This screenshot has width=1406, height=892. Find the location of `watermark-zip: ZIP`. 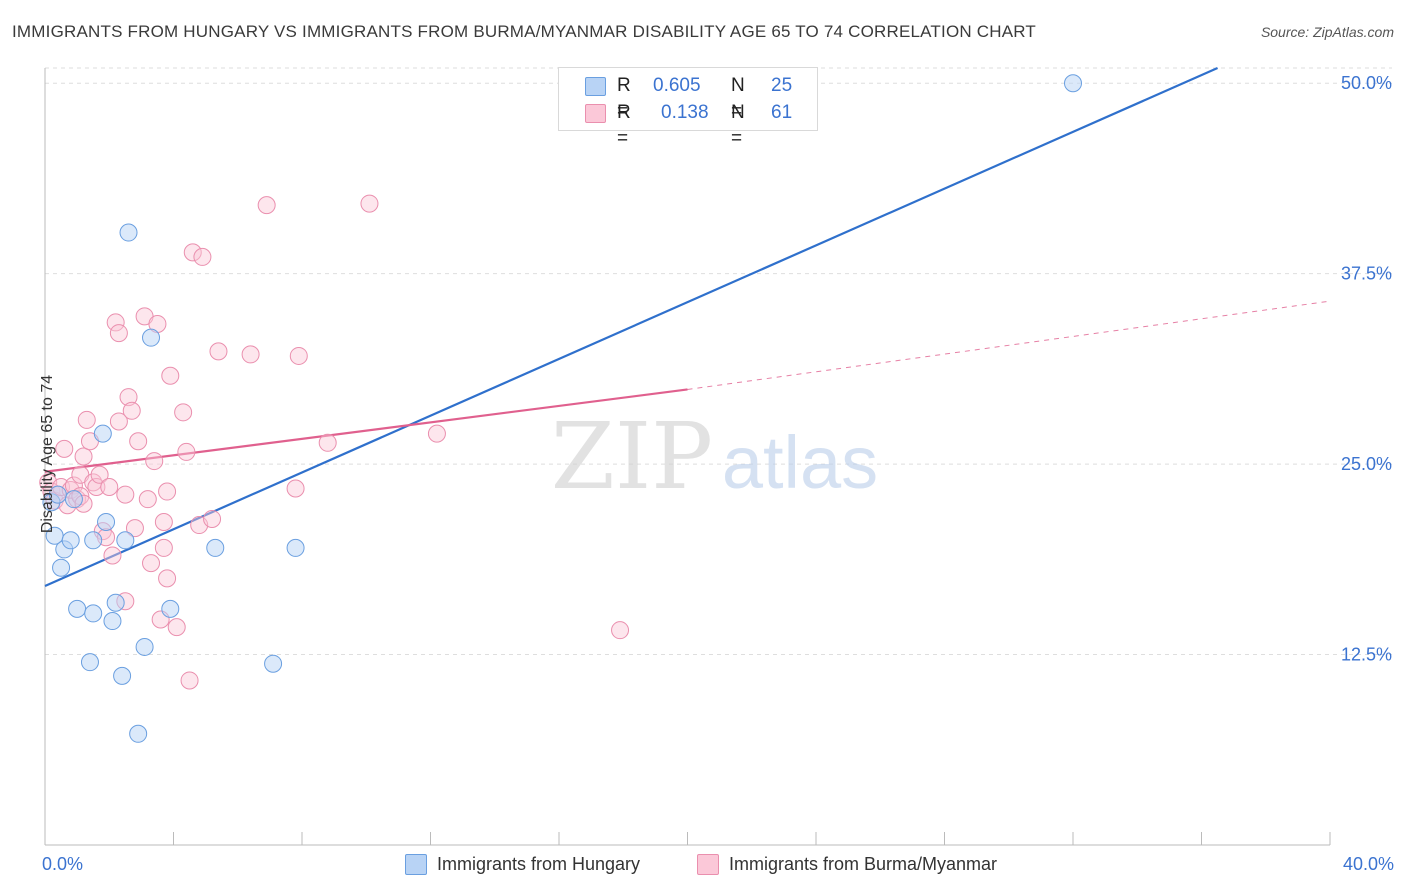

watermark-zip: ZIP is located at coordinates (632, 456).